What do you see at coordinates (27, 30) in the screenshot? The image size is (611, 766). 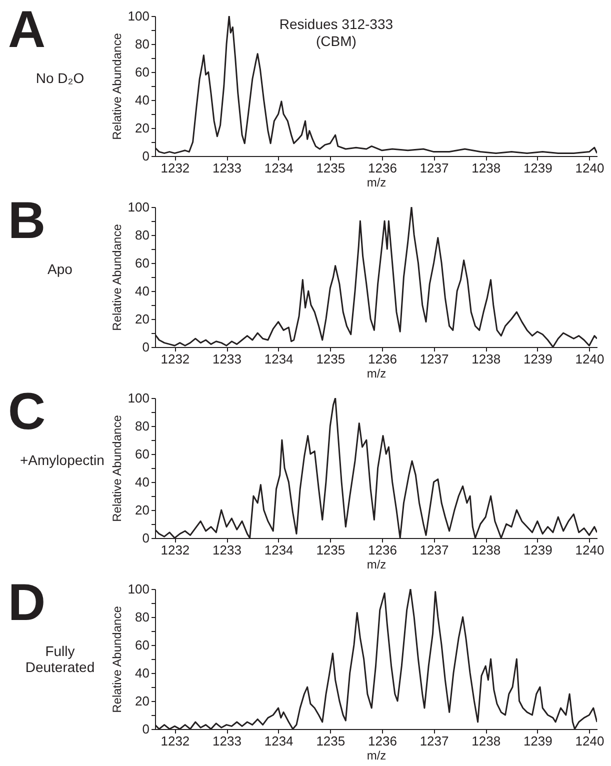 I see `chart-title: A` at bounding box center [27, 30].